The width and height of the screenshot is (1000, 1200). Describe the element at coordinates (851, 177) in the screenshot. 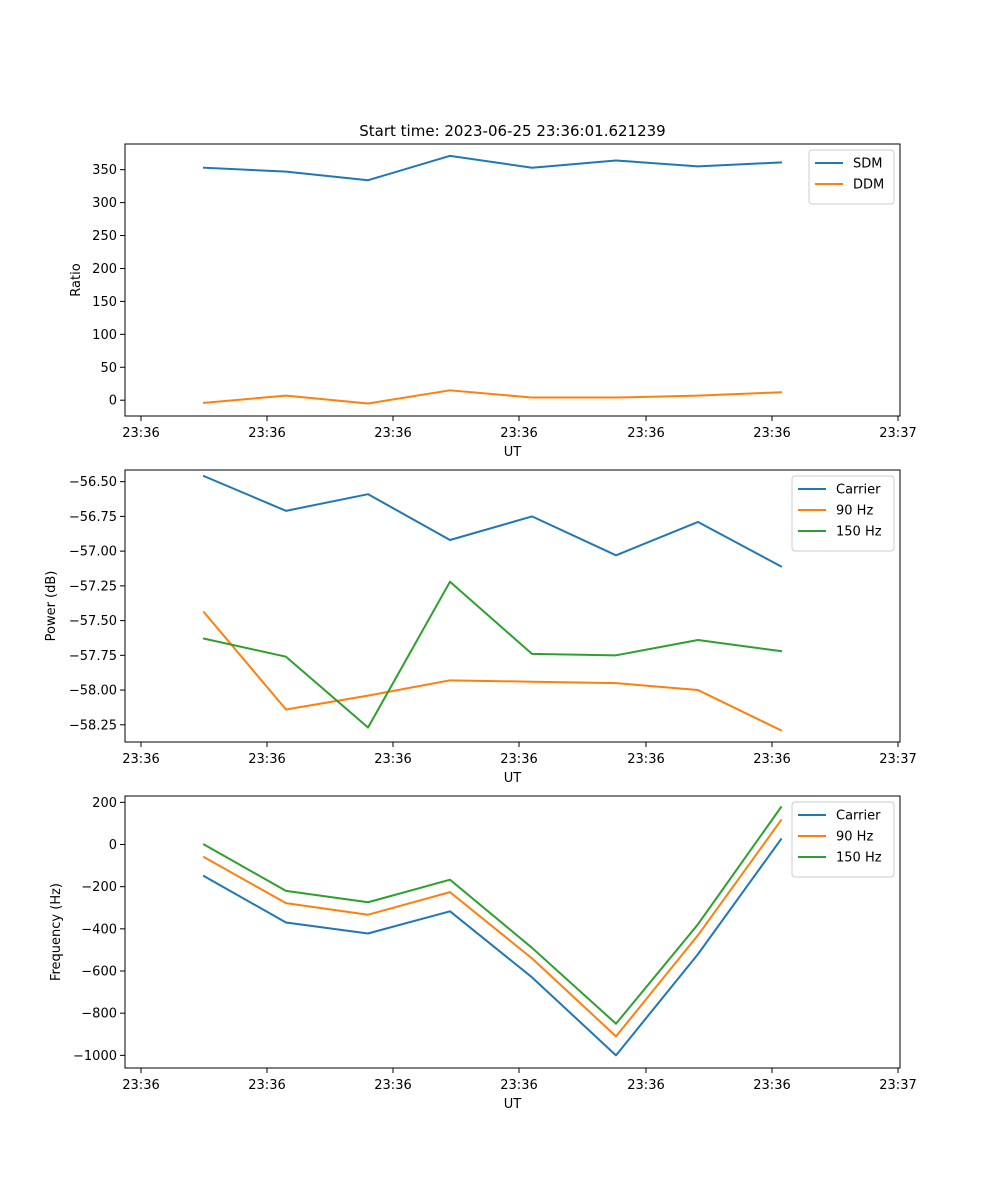

I see `legend: SDM DDM` at that location.